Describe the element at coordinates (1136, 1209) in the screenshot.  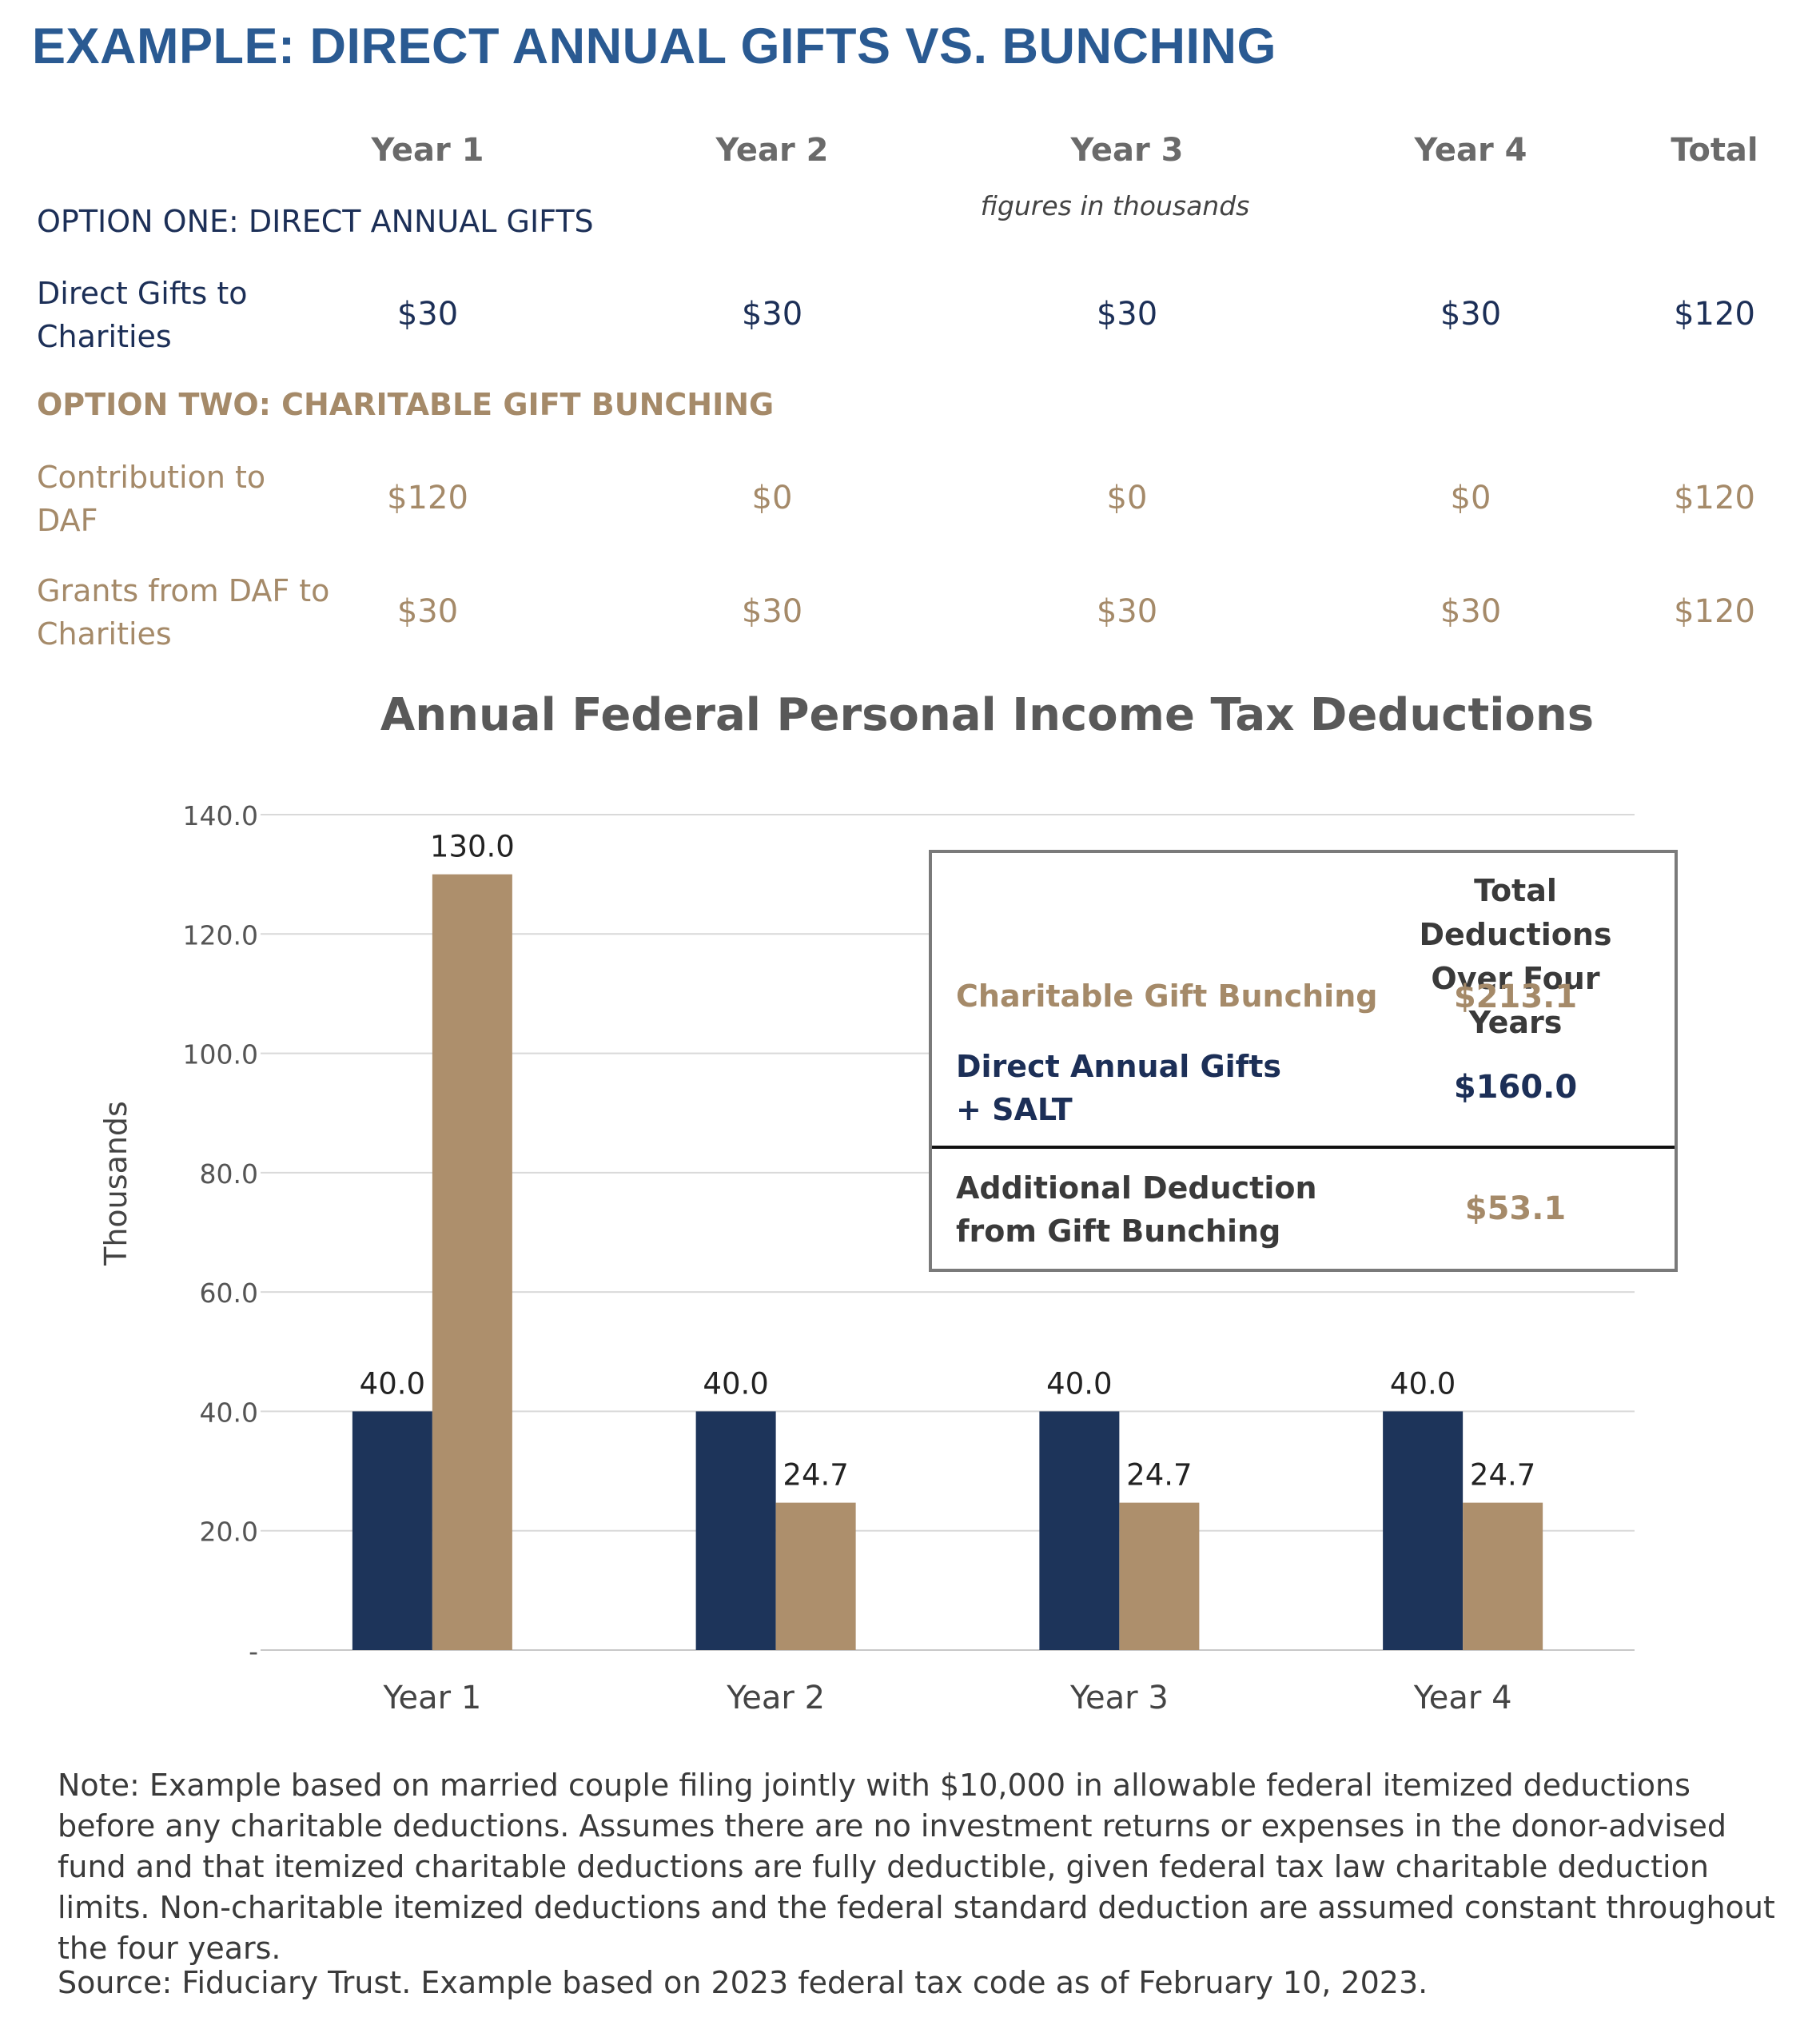
I see `summary-label-additional: Additional Deduction from Gift Bunching` at that location.